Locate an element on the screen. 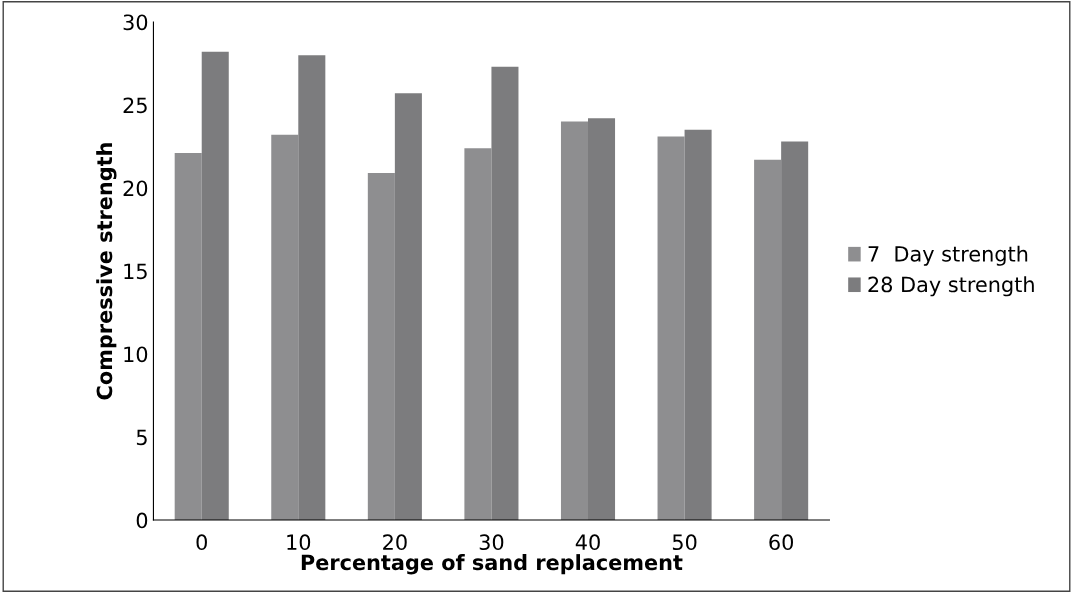 This screenshot has width=1073, height=593. x-tick-label: 30 is located at coordinates (491, 542).